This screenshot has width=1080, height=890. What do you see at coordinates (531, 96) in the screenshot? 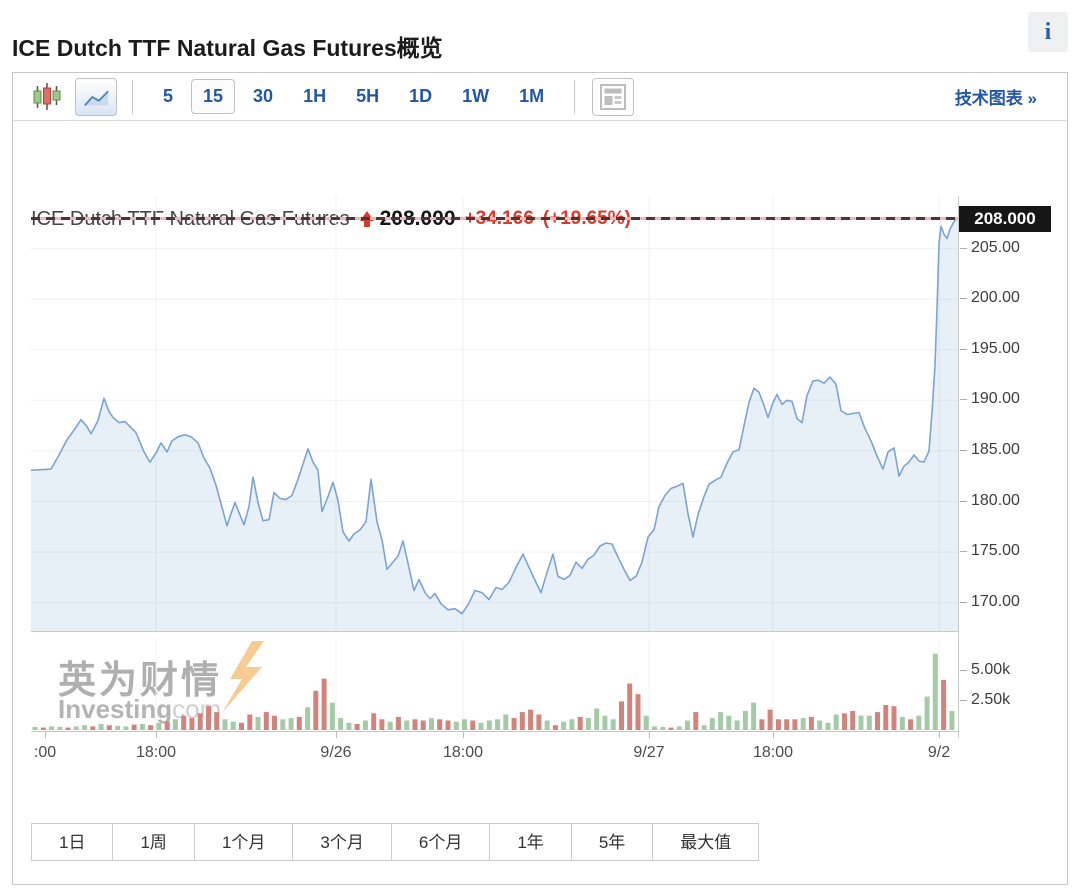
I see `interval-button-1m: 1M` at bounding box center [531, 96].